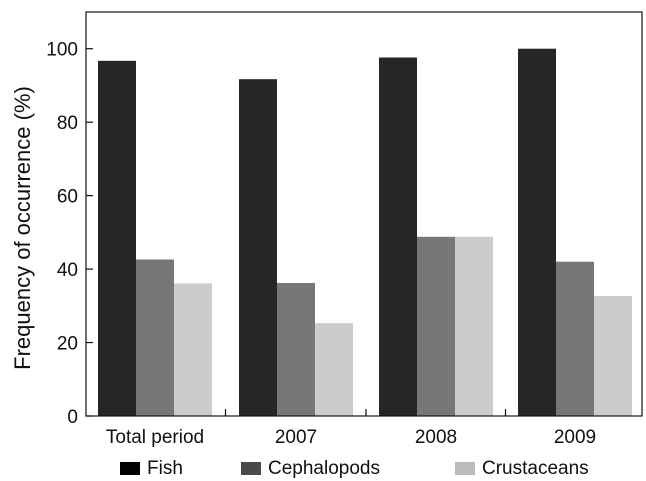  Describe the element at coordinates (613, 355) in the screenshot. I see `bar-crustaceans-2009` at that location.